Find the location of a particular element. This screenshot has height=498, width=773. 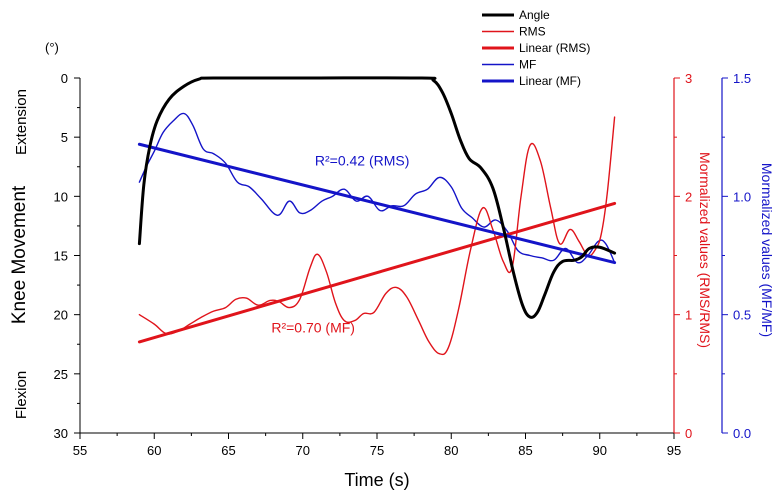

left-axis-title: Knee Movement is located at coordinates (19, 254).